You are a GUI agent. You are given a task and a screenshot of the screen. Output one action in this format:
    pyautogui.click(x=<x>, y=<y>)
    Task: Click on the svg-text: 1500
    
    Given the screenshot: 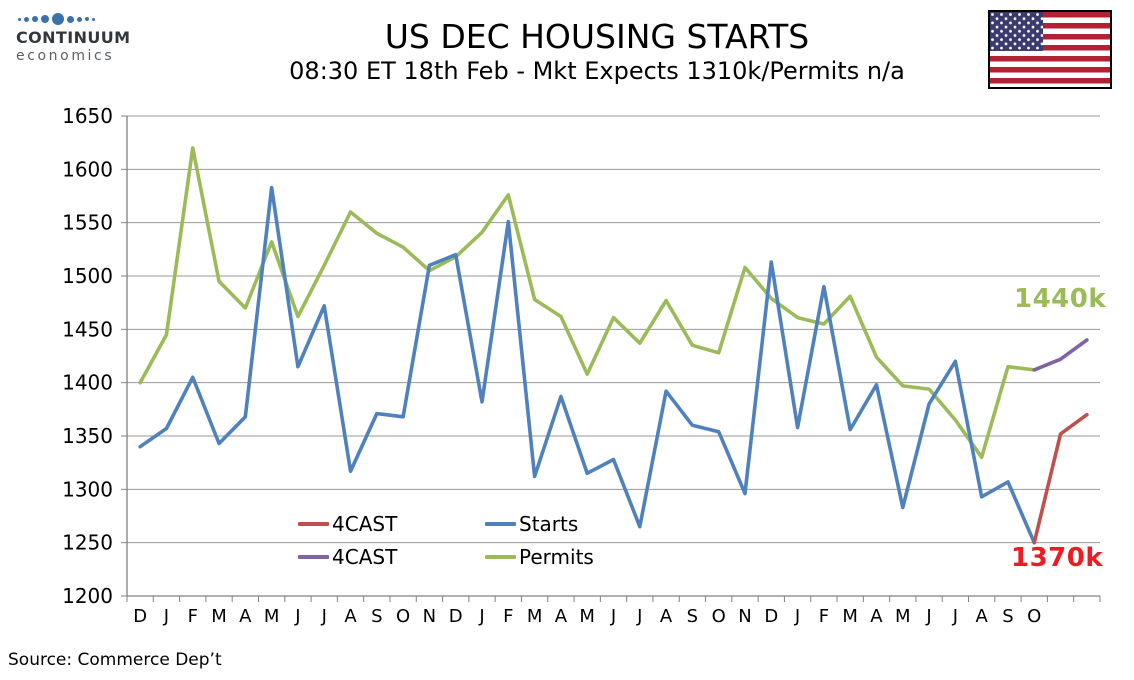 What is the action you would take?
    pyautogui.click(x=87, y=276)
    